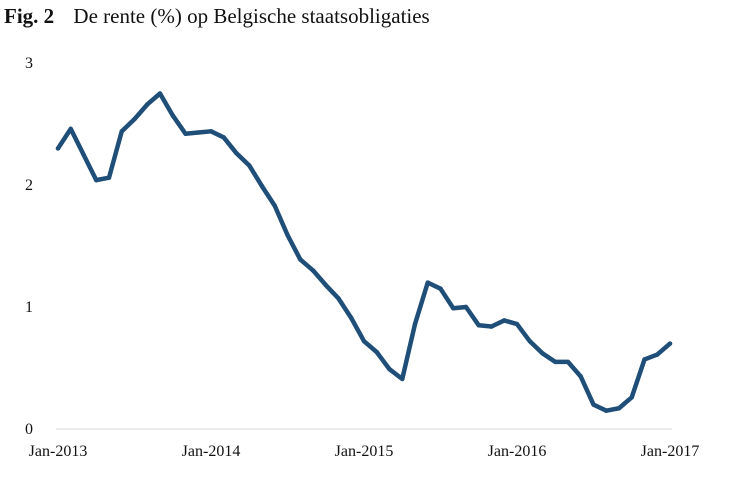  What do you see at coordinates (29, 63) in the screenshot?
I see `y-tick-label: 3` at bounding box center [29, 63].